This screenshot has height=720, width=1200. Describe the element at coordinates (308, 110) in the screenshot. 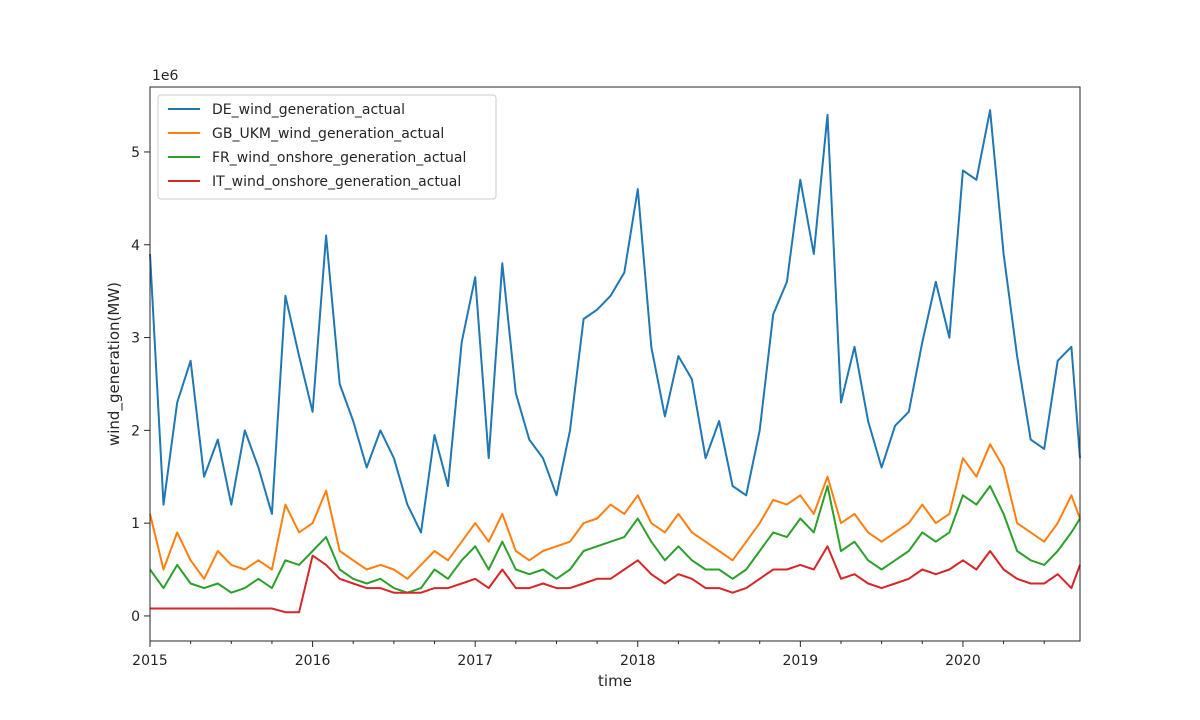

I see `legend-label: DE_wind_generation_actual` at that location.